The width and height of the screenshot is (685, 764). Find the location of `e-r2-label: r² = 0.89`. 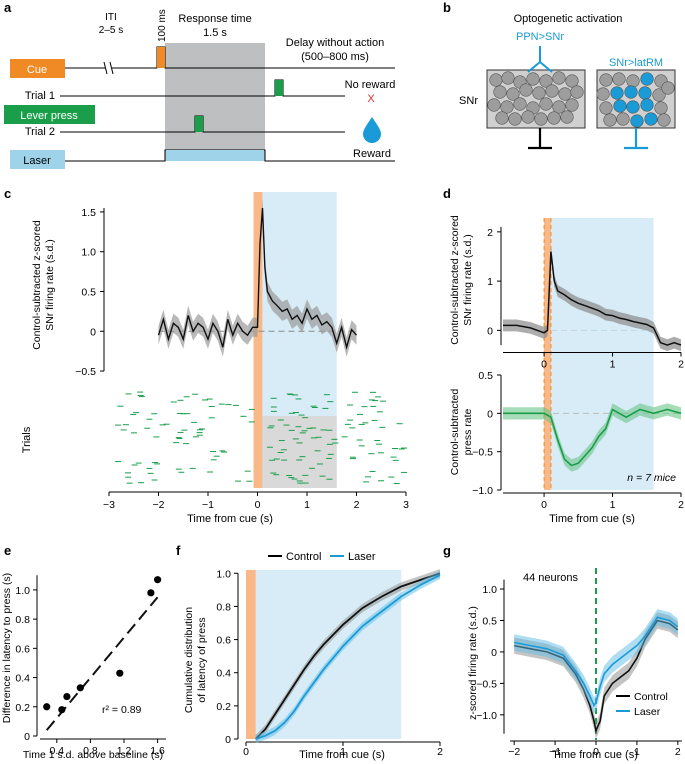

e-r2-label: r² = 0.89 is located at coordinates (122, 710).